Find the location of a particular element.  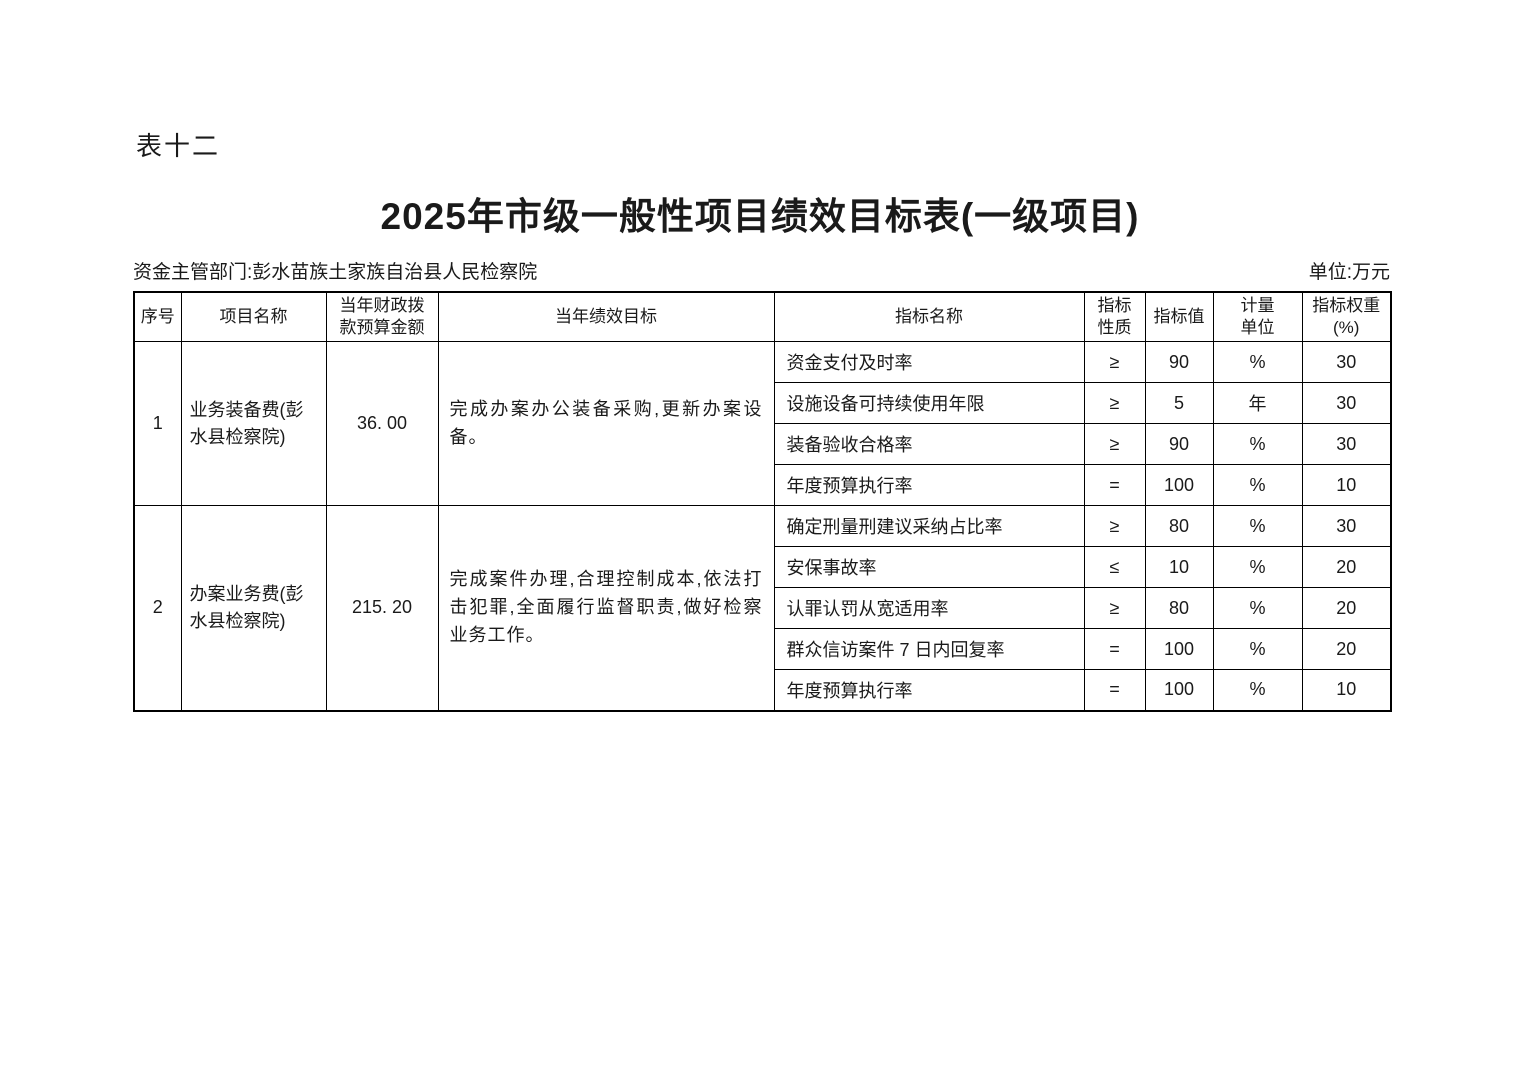

project-goal: 完成案件办理,合理控制成本,依法打击犯罪,全面履行监督职责,做好检察业务工作。 is located at coordinates (606, 608).